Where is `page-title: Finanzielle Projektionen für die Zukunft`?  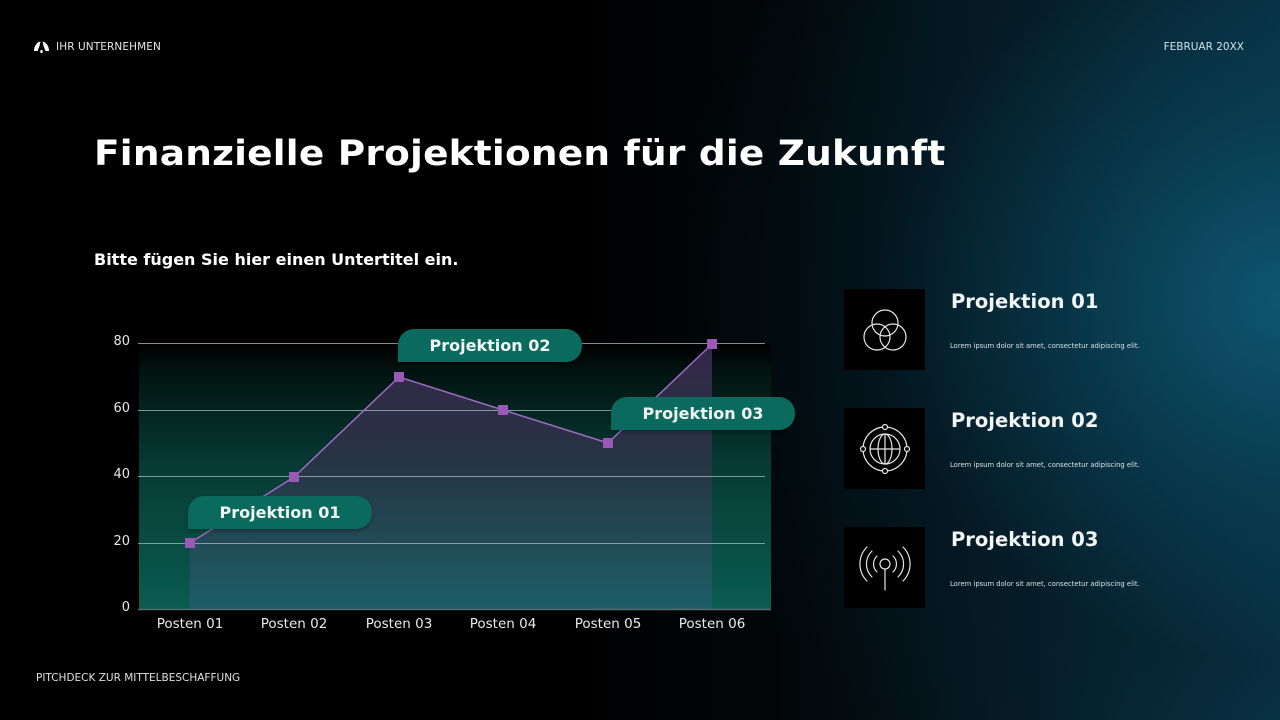 page-title: Finanzielle Projektionen für die Zukunft is located at coordinates (520, 154).